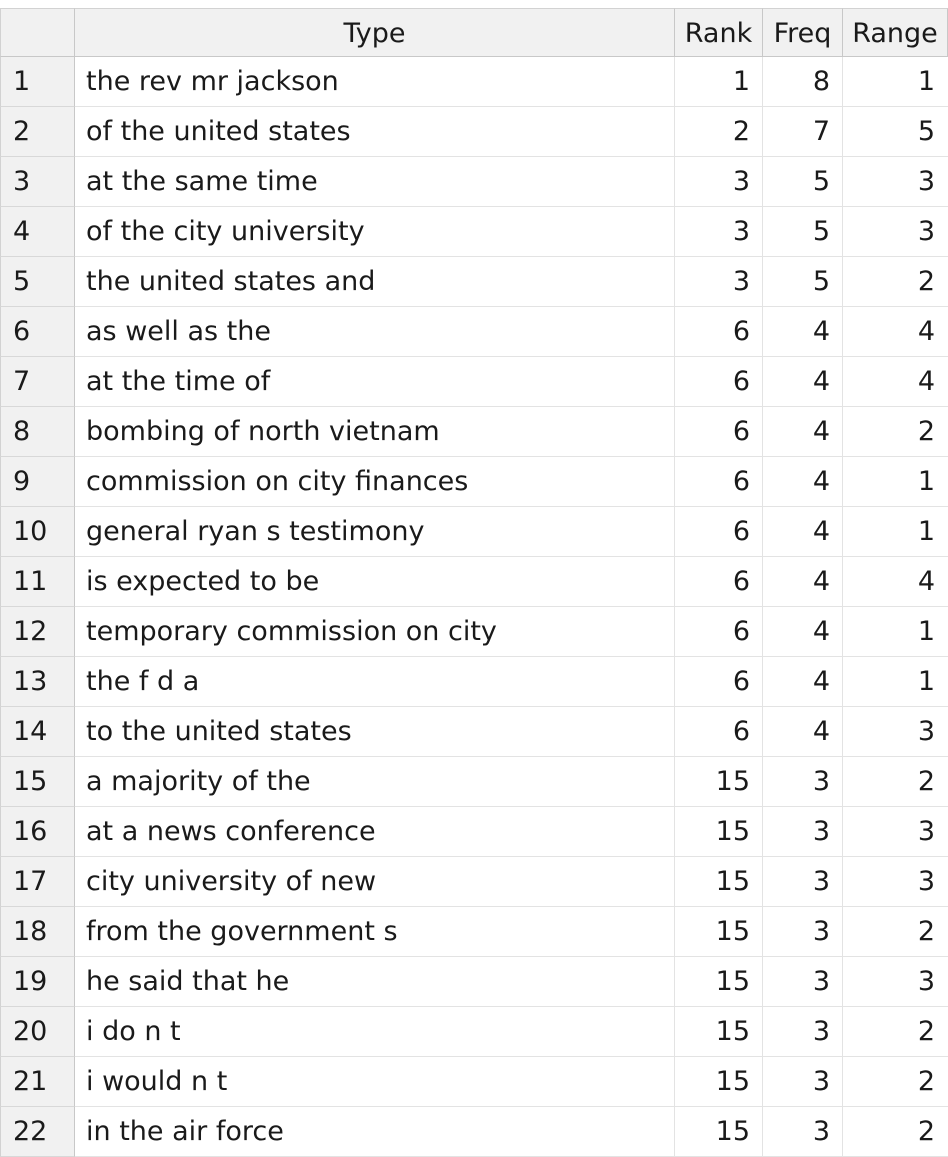  What do you see at coordinates (37, 1132) in the screenshot?
I see `row-number: 22` at bounding box center [37, 1132].